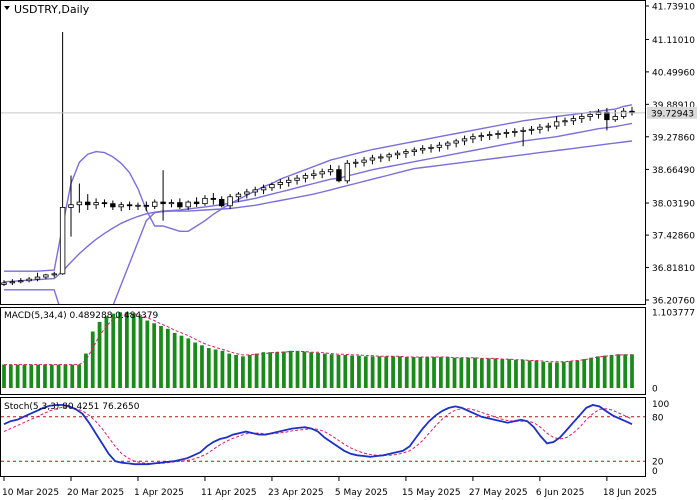 The image size is (700, 500). What do you see at coordinates (229, 493) in the screenshot?
I see `x-tick-label: 11 Apr 2025` at bounding box center [229, 493].